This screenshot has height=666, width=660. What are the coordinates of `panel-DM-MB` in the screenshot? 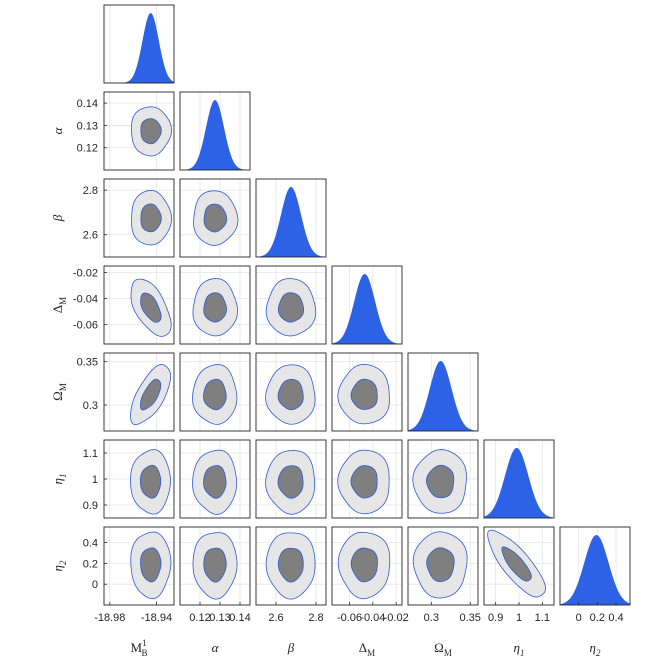 It's located at (139, 305).